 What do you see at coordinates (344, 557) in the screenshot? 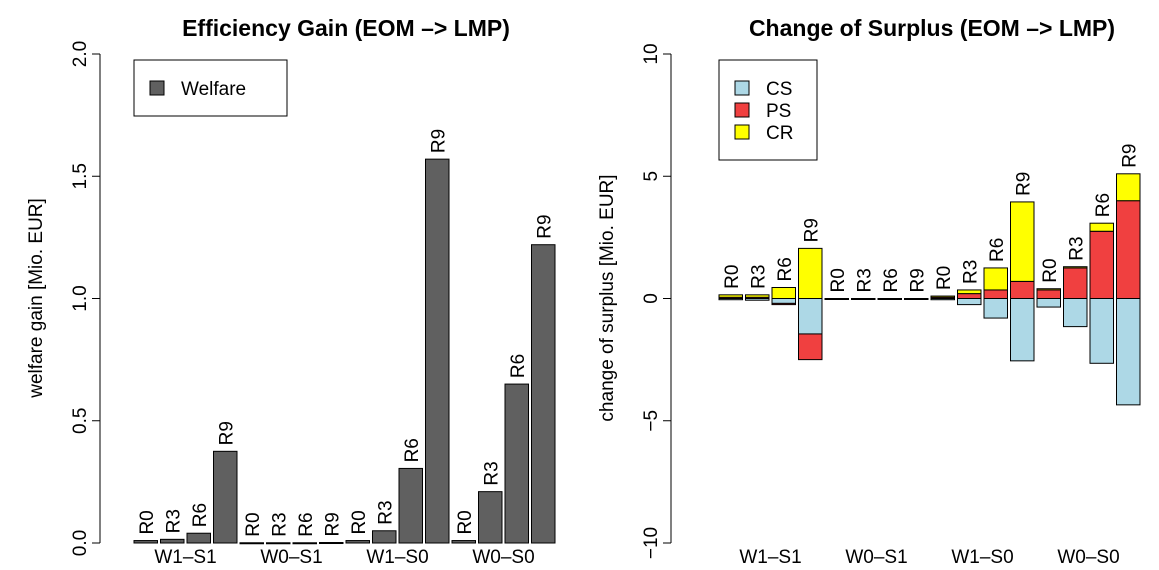
I see `group-labels: W1–S1 W0–S1 W1–S0 W0–S0` at bounding box center [344, 557].